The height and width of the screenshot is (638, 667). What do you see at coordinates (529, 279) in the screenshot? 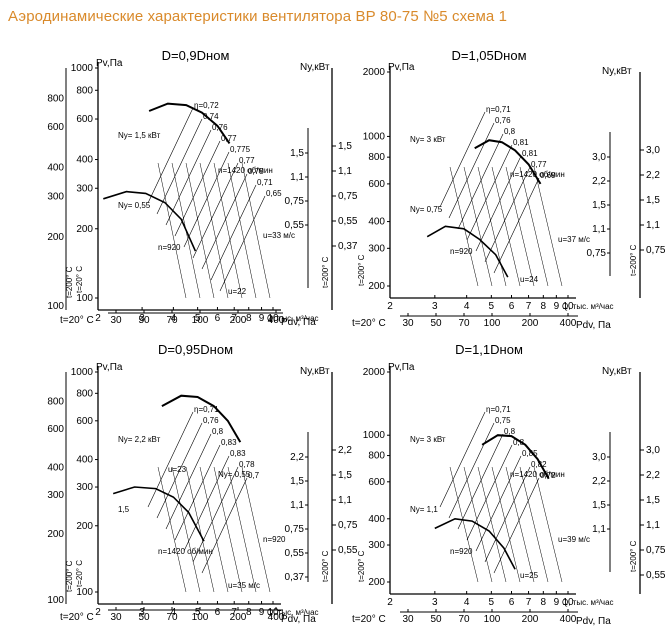
I see `annotation-label: u=24` at bounding box center [529, 279].